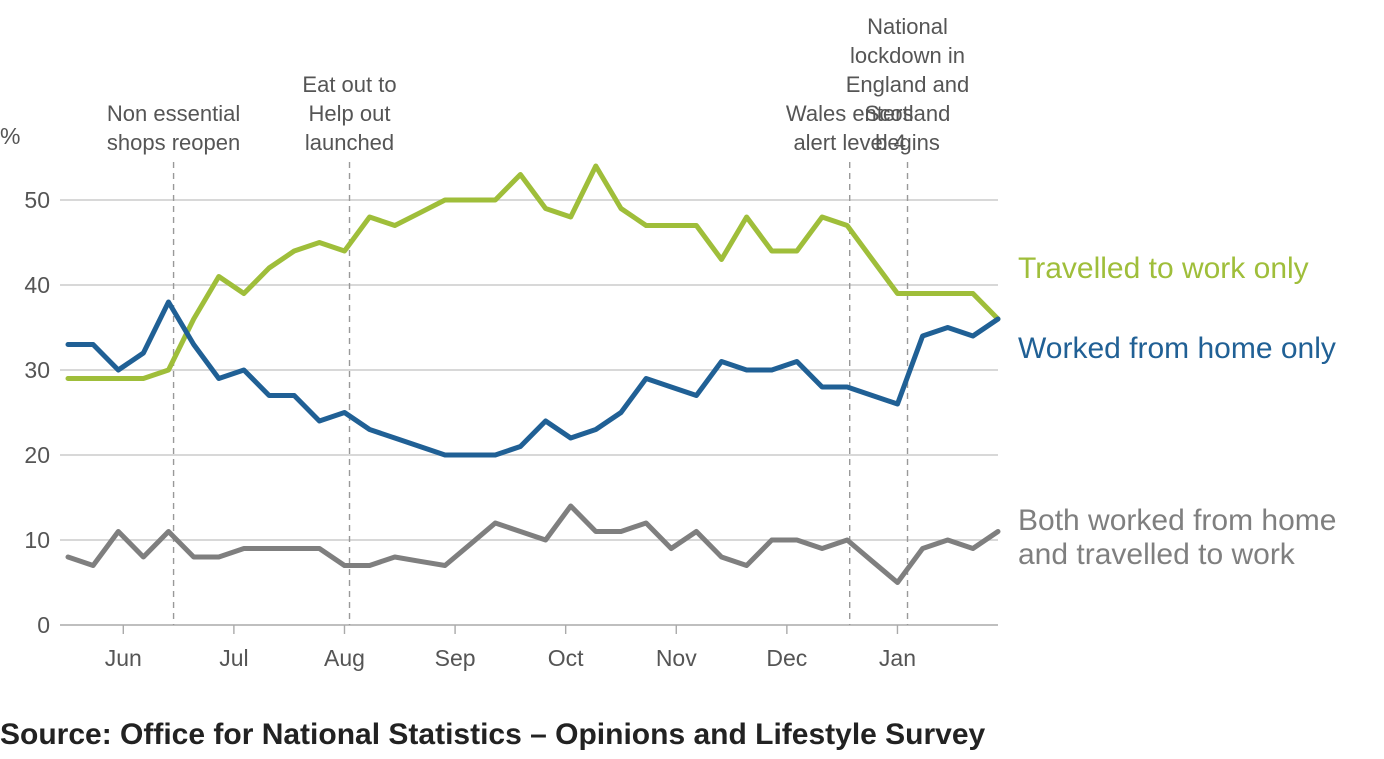 Image resolution: width=1384 pixels, height=759 pixels. I want to click on y-tick-label: 10, so click(37, 540).